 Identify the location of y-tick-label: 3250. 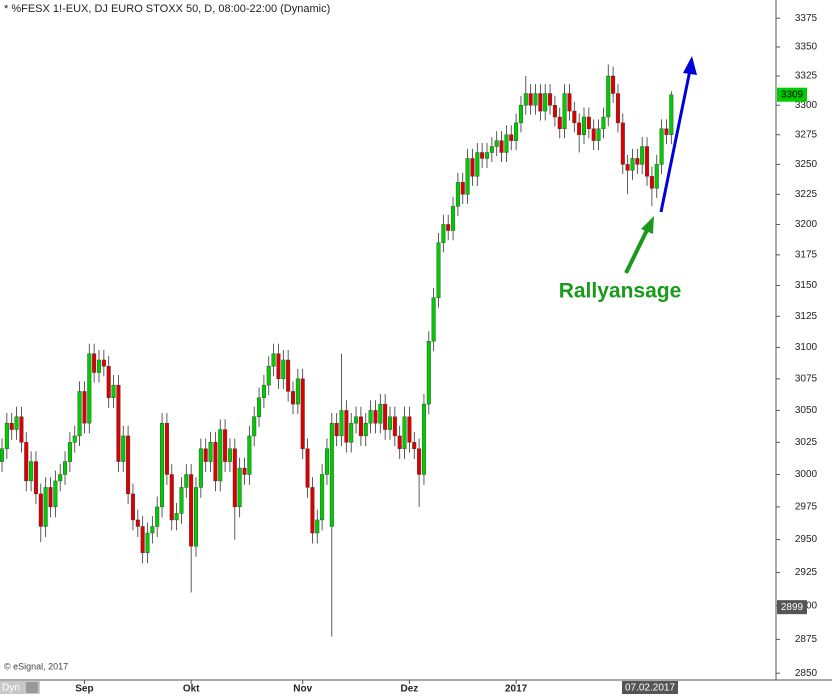
(806, 164).